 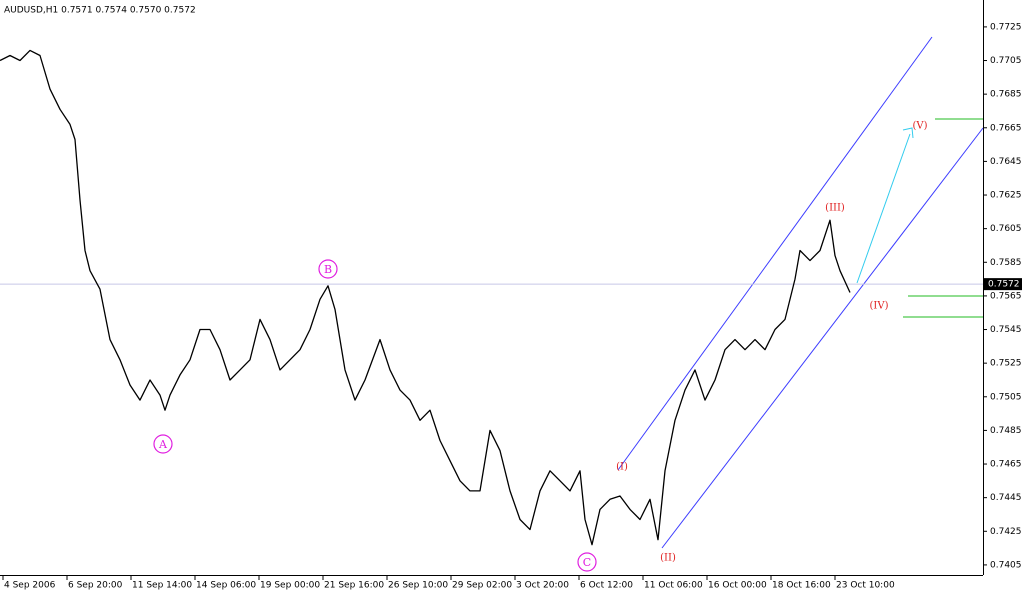 I want to click on wave-label: (III), so click(x=835, y=208).